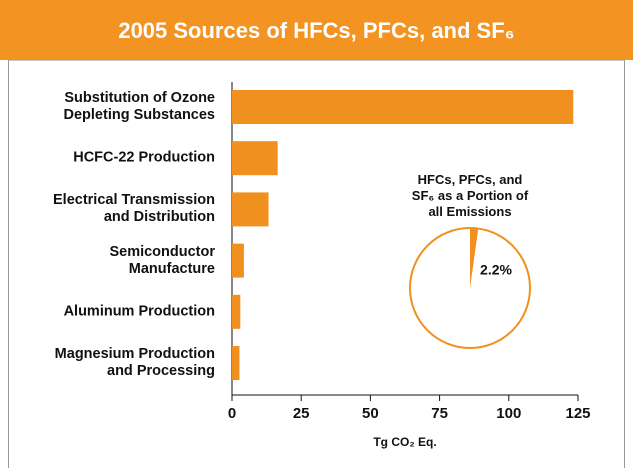 The height and width of the screenshot is (468, 633). Describe the element at coordinates (232, 413) in the screenshot. I see `x-tick-label: 0` at that location.